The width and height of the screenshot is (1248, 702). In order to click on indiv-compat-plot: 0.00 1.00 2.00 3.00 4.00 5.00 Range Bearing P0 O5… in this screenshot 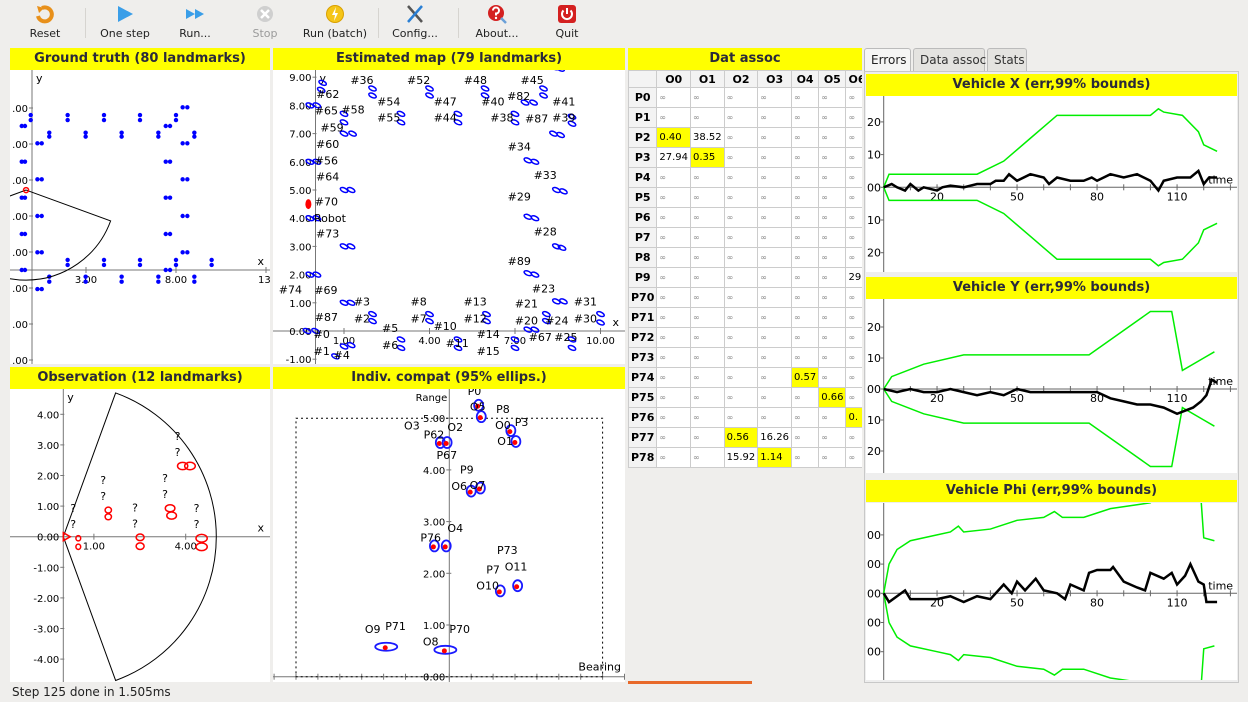, I will do `click(449, 535)`.